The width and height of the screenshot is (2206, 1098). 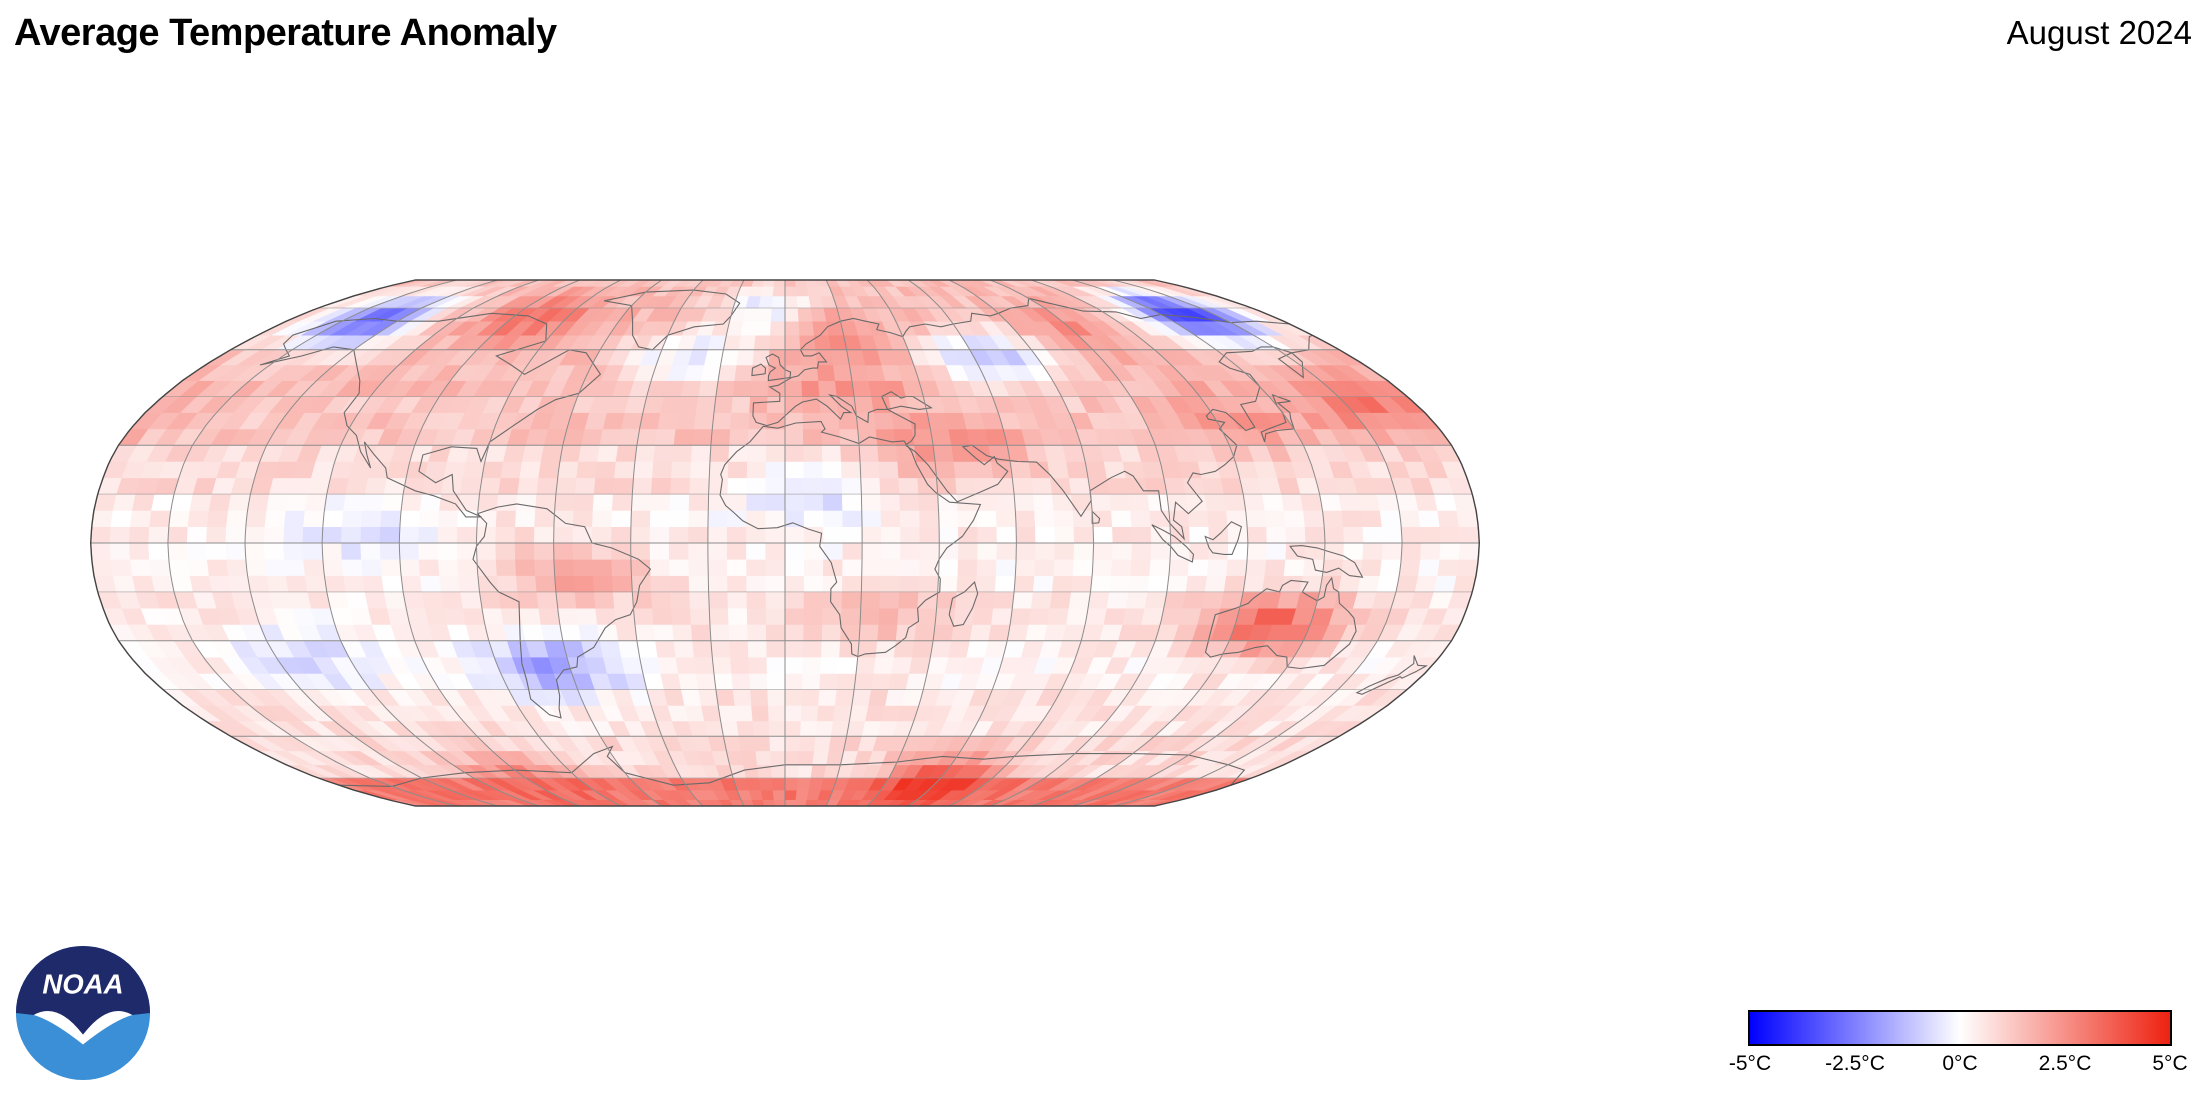 I want to click on japan-outline, so click(x=1277, y=418).